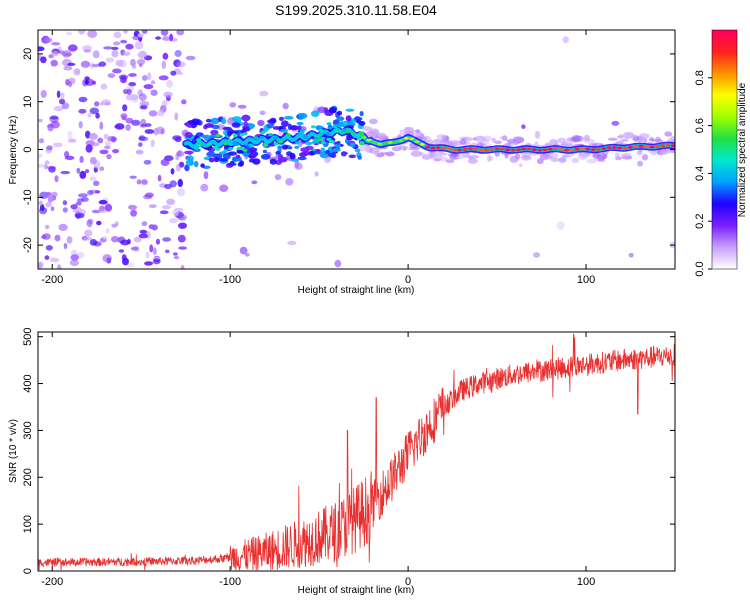 This screenshot has width=750, height=600. What do you see at coordinates (52, 280) in the screenshot?
I see `x-tick-label: -200` at bounding box center [52, 280].